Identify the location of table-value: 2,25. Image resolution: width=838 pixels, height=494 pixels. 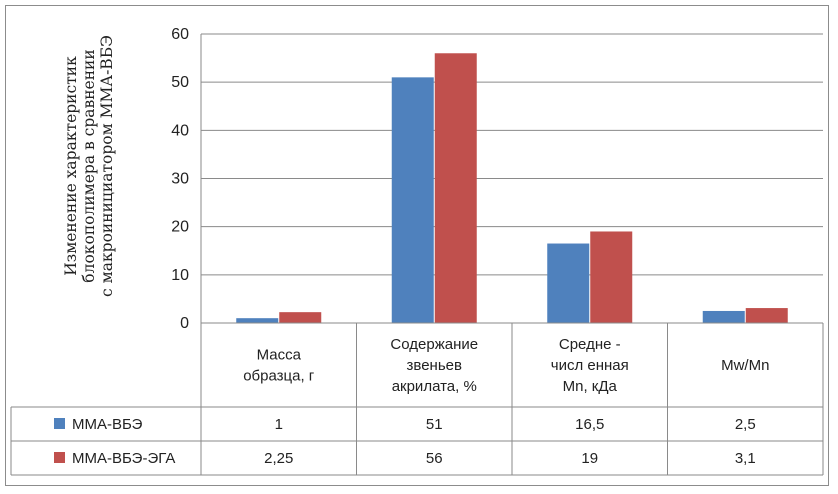
(278, 458).